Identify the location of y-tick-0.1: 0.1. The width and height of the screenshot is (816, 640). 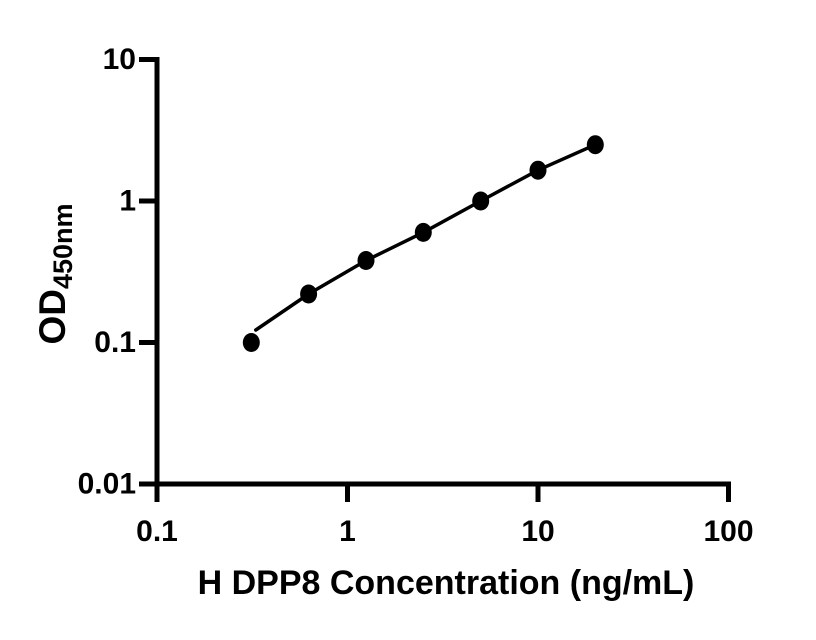
(115, 342).